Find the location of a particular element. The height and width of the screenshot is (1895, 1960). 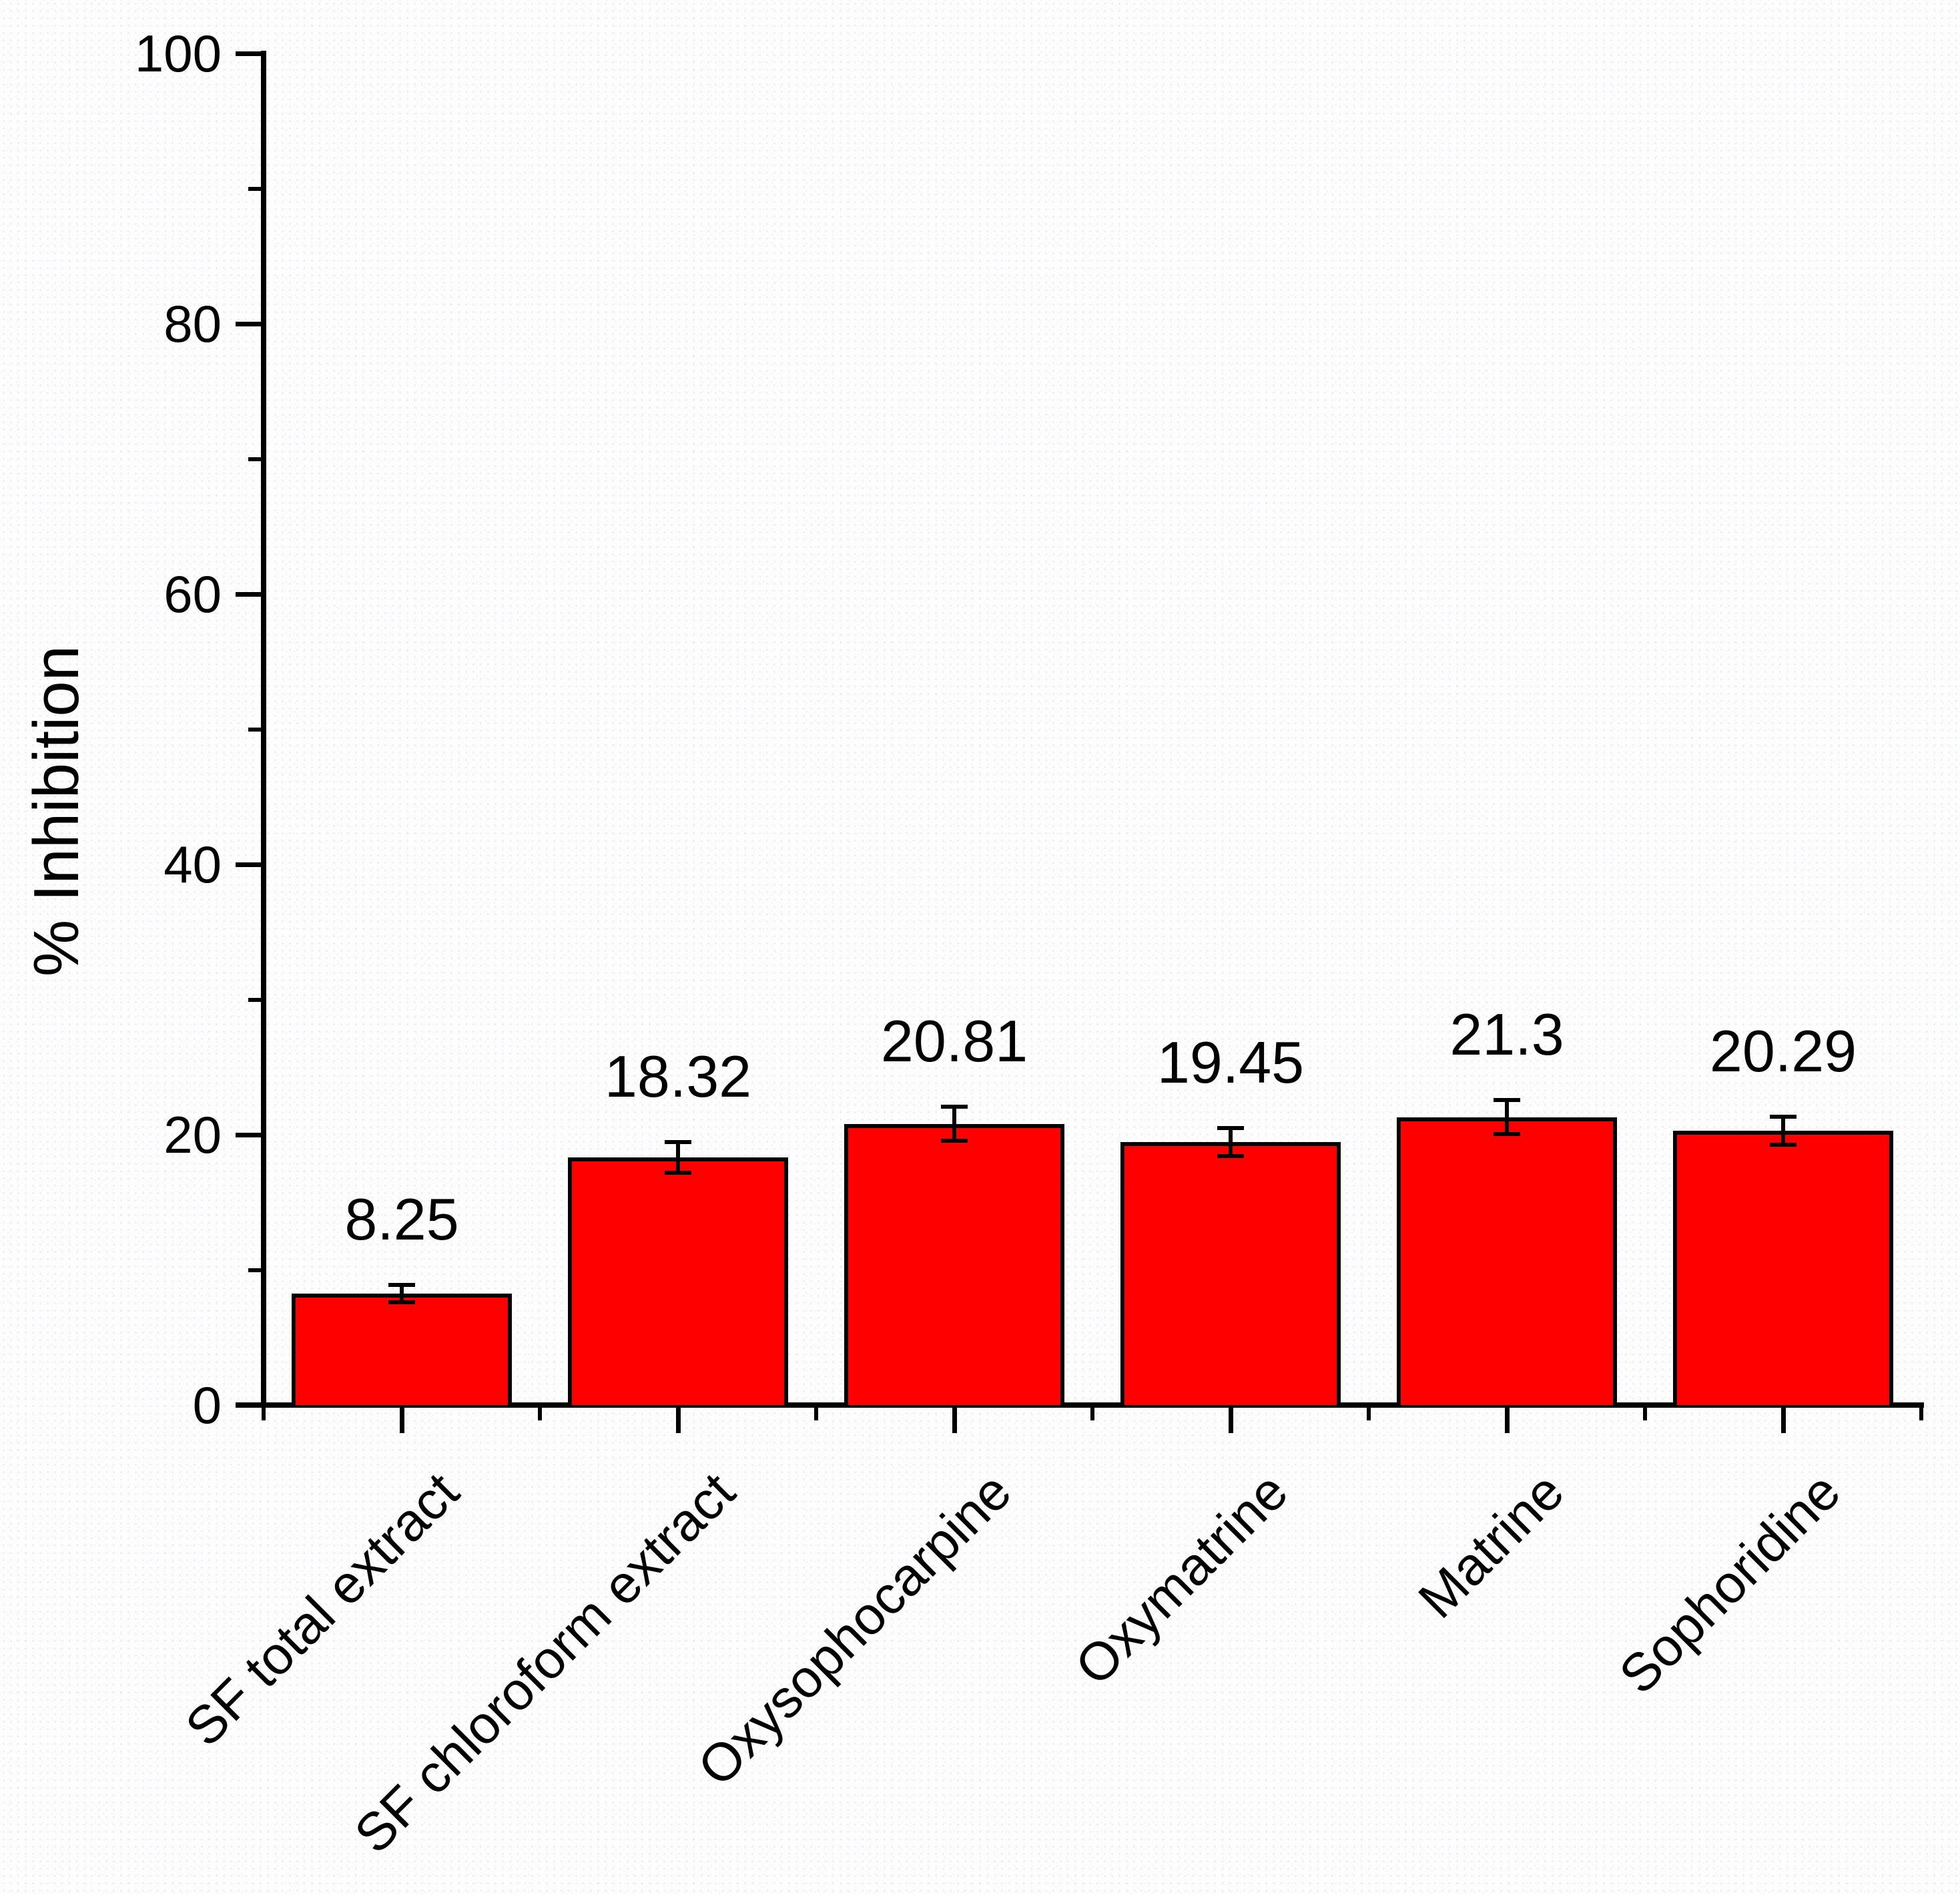

category-label-text: Matrine is located at coordinates (1491, 1545).